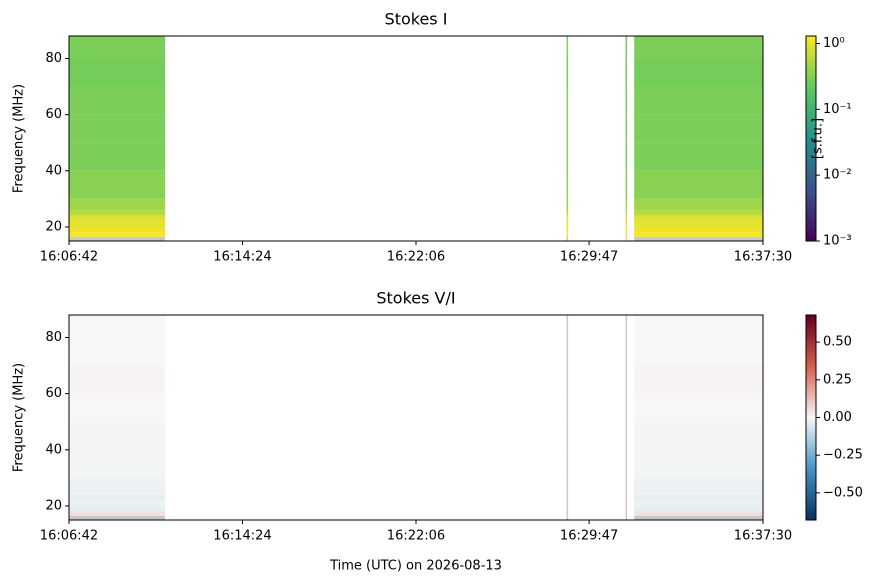  I want to click on colorbar-label: [s.f.u.], so click(818, 138).